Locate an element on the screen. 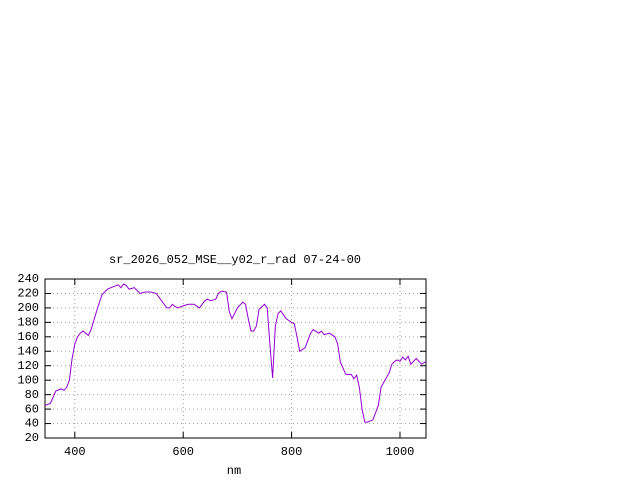 This screenshot has height=480, width=640. x-tick-label: 600 is located at coordinates (183, 452).